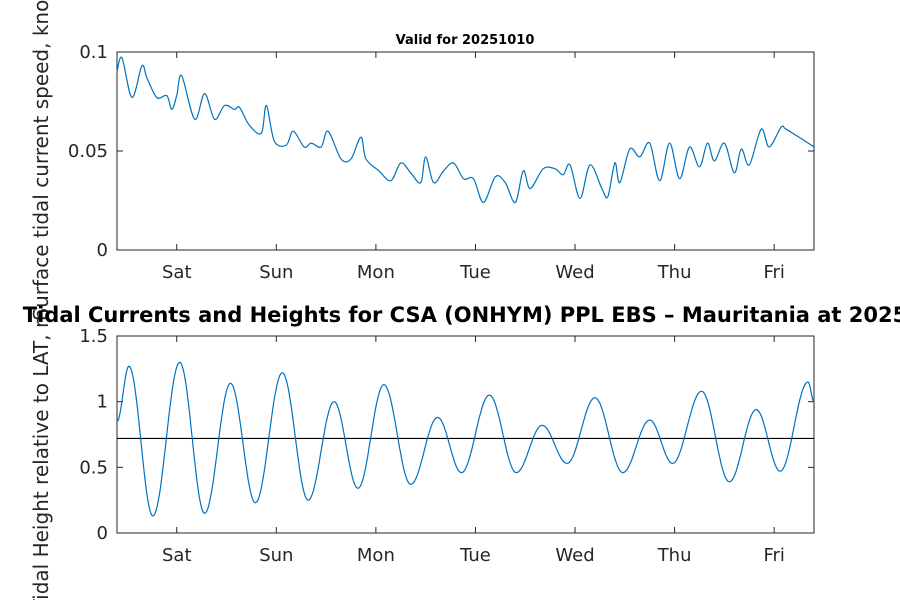 This screenshot has height=600, width=900. Describe the element at coordinates (674, 555) in the screenshot. I see `height-x-tick-label: Thu` at that location.